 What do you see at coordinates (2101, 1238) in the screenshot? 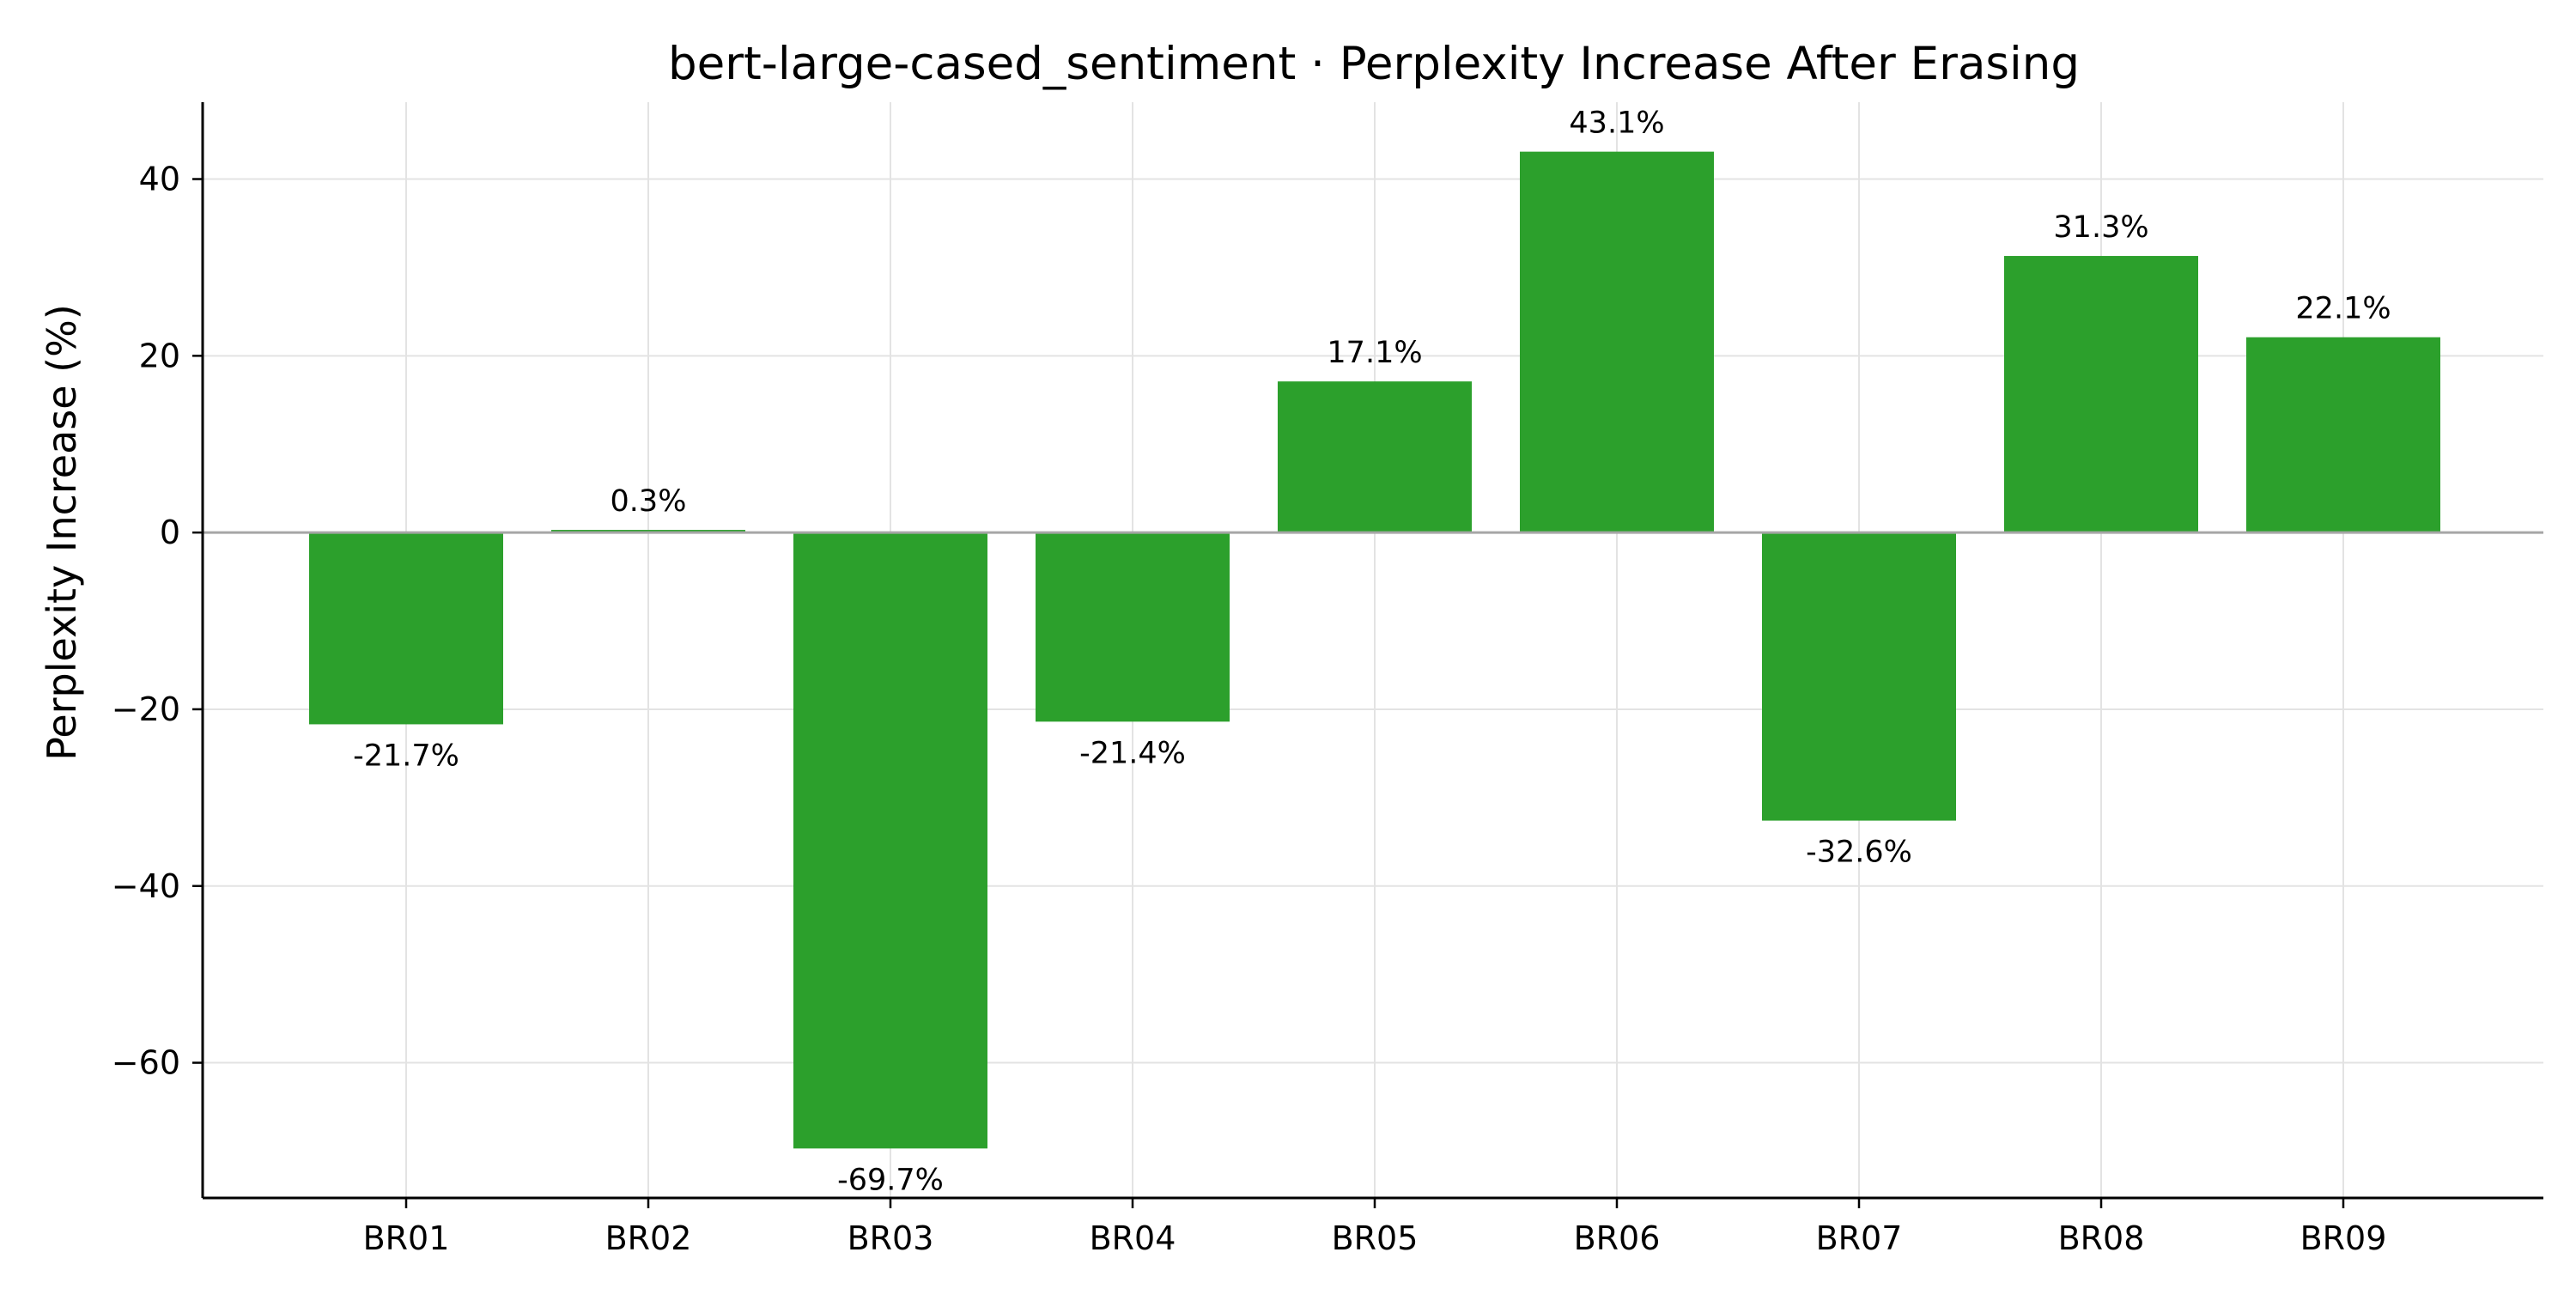
I see `x-tick-label: BR08` at bounding box center [2101, 1238].